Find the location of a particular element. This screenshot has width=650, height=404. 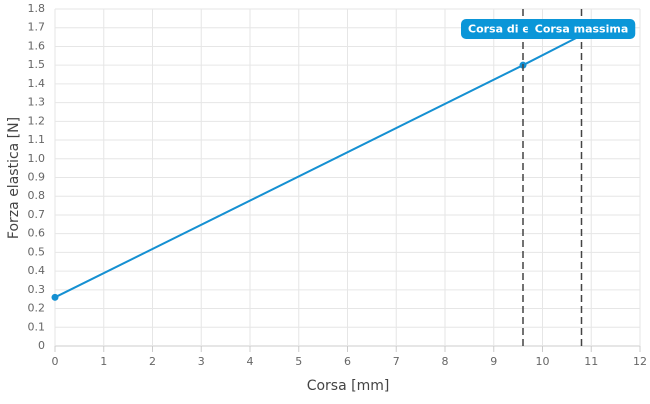

annotation-box is located at coordinates (581, 29).